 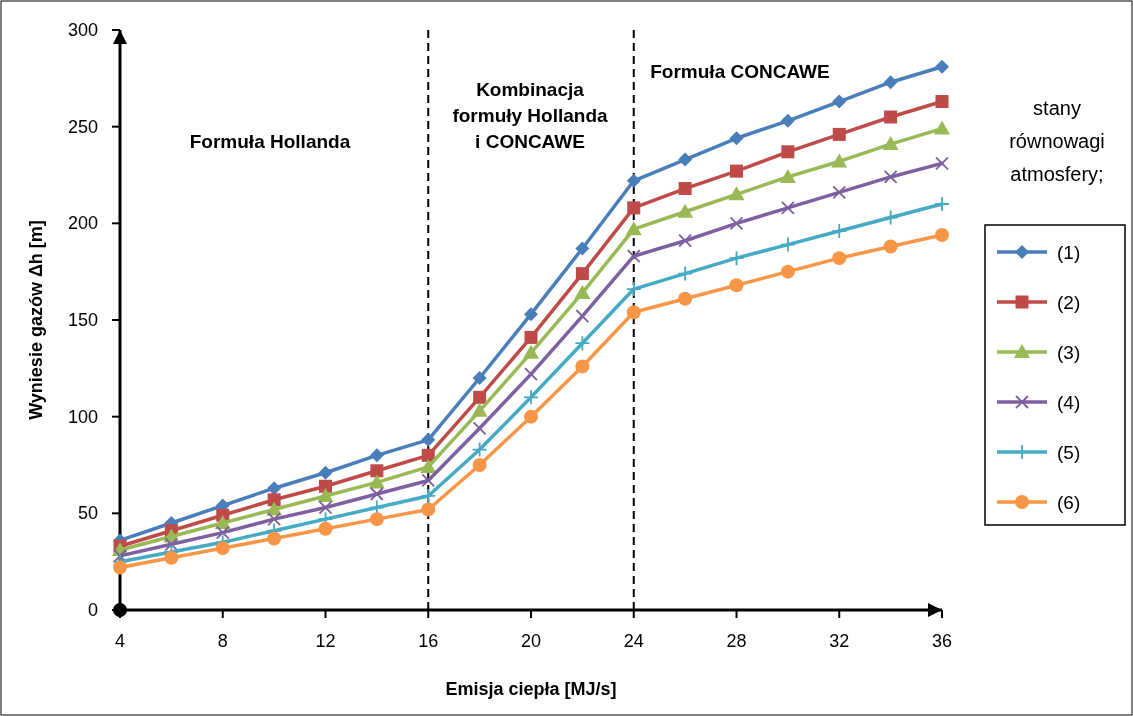 What do you see at coordinates (1069, 502) in the screenshot?
I see `legend-label: (6)` at bounding box center [1069, 502].